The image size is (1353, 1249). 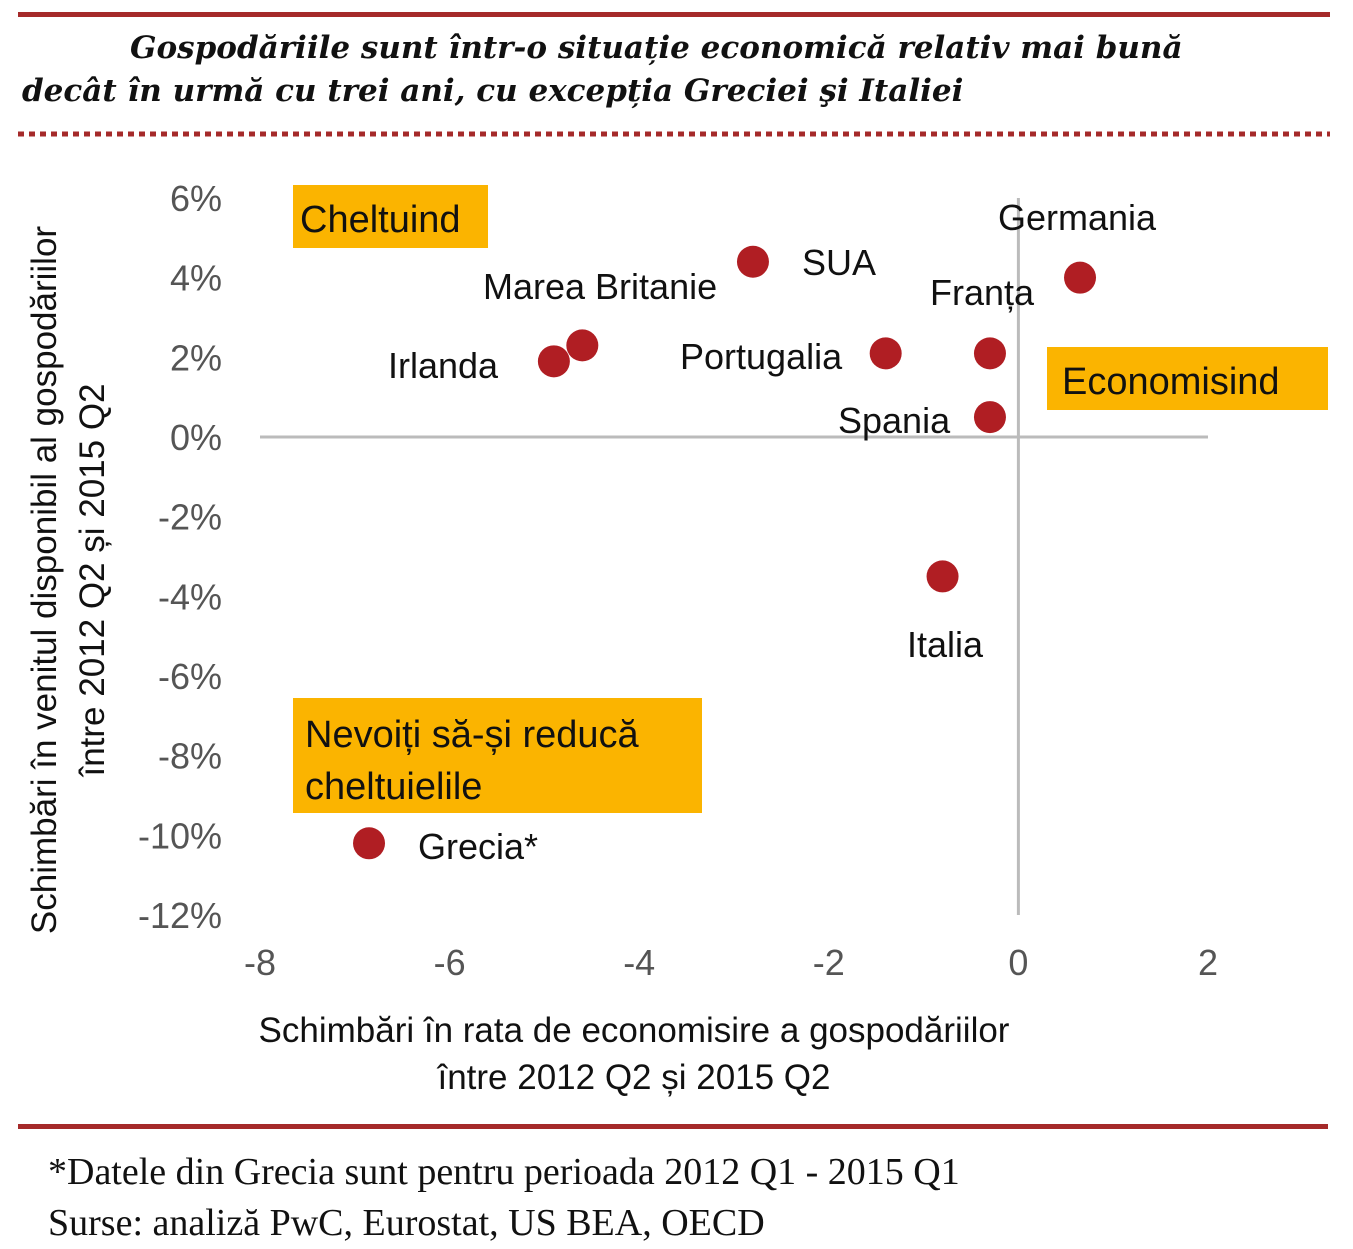 What do you see at coordinates (393, 787) in the screenshot?
I see `quadrant-label: cheltuielile` at bounding box center [393, 787].